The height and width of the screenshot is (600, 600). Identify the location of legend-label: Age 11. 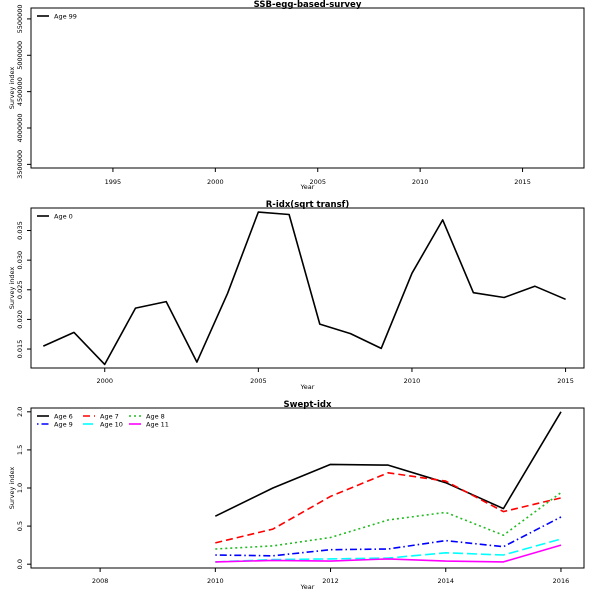
(157, 424).